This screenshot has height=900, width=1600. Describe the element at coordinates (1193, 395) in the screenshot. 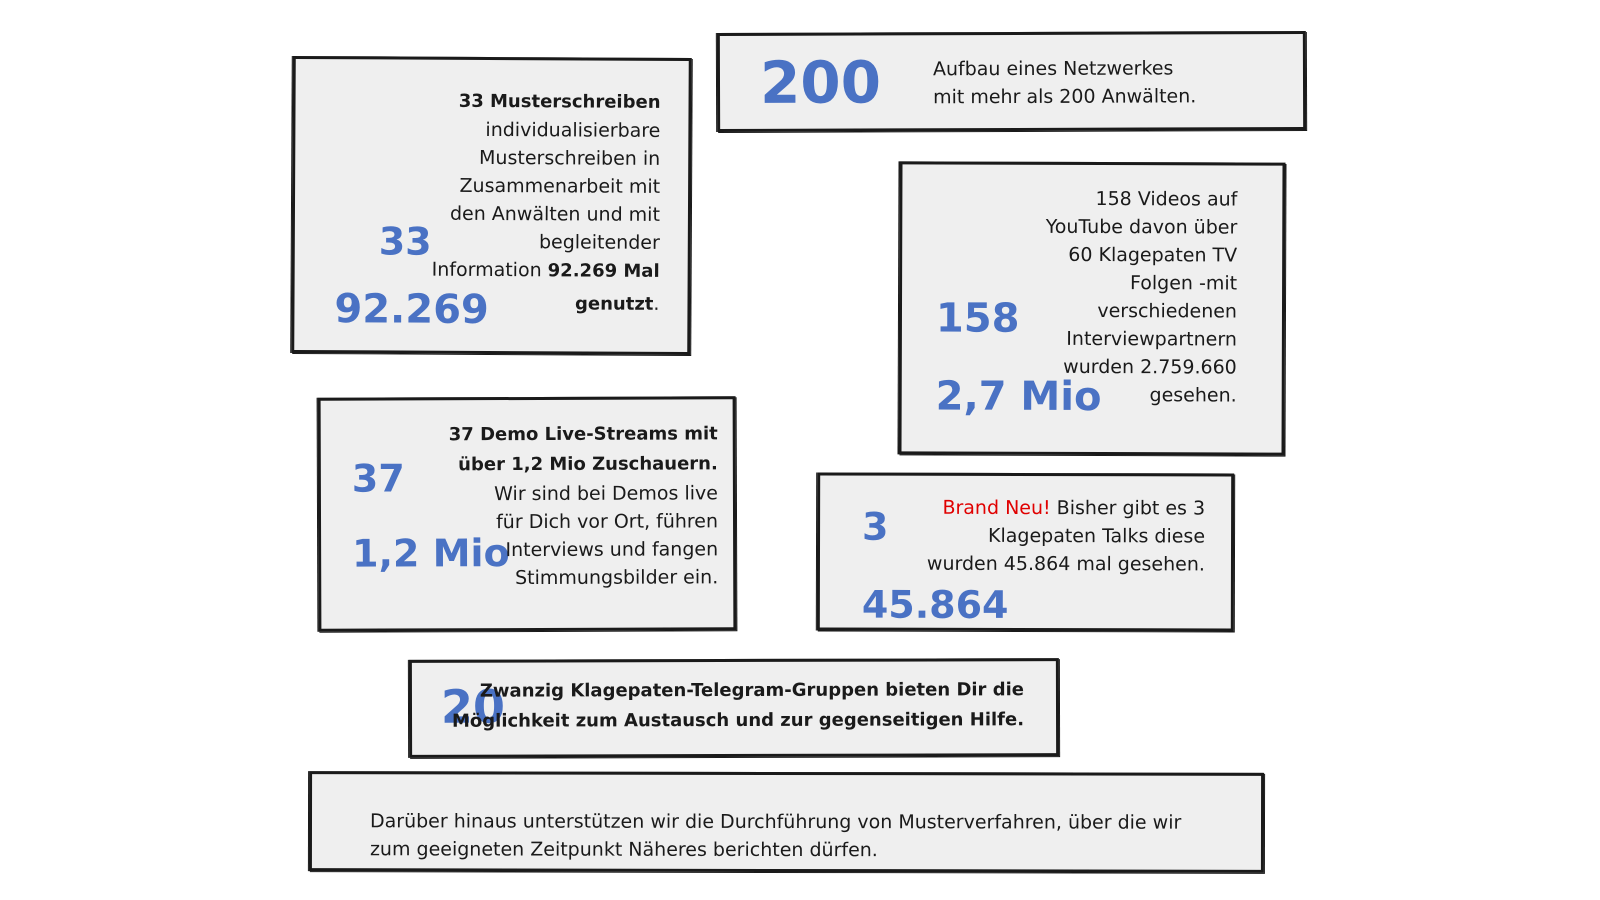

I see `videos-line: gesehen.` at that location.